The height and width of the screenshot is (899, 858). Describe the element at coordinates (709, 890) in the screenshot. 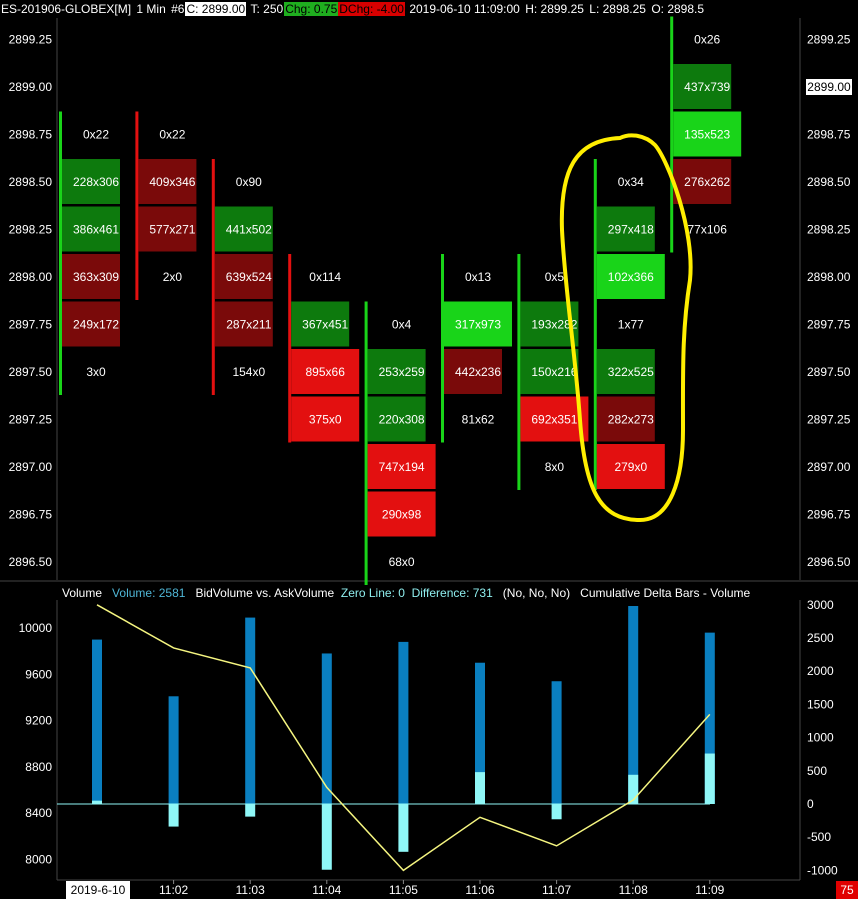

I see `time-tick-label: 11:09` at that location.